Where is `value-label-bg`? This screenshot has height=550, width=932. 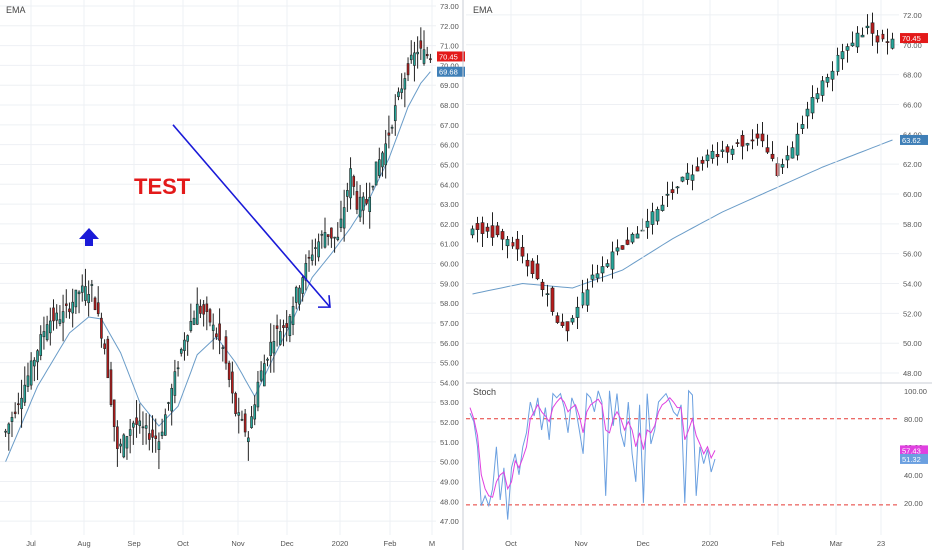
value-label-bg is located at coordinates (914, 458).